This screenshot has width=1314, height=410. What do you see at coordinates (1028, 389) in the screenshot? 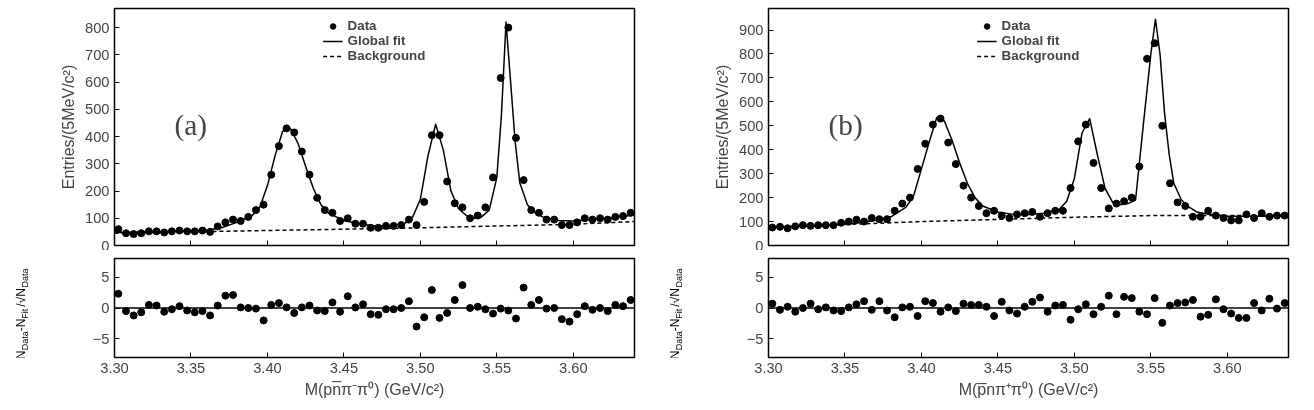
I see `x-axis-title: M(p̅nπ⁺π⁰) (GeV/c²)` at bounding box center [1028, 389].